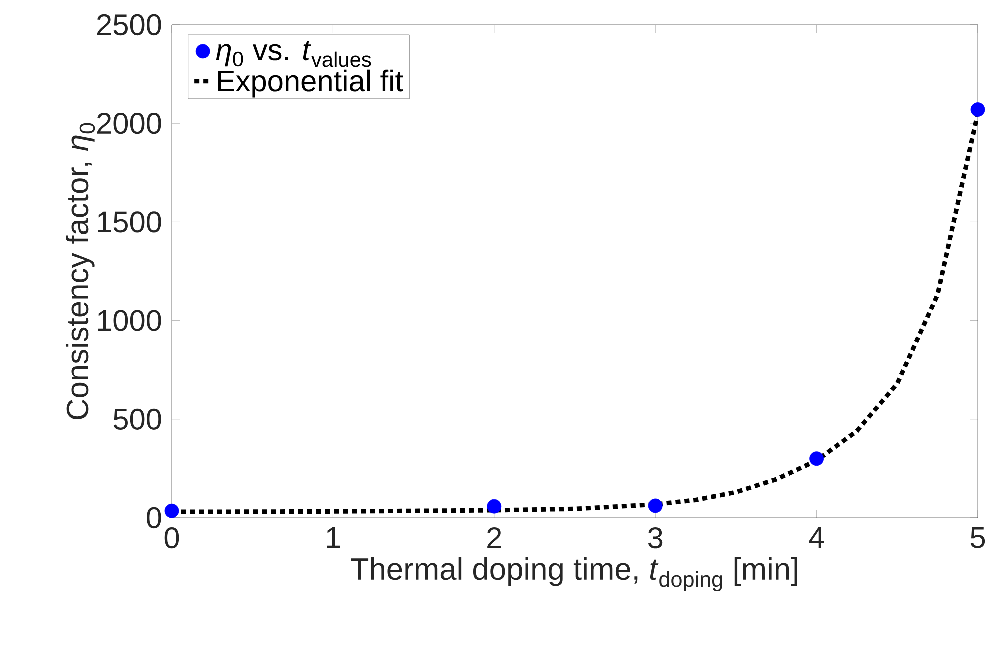 This screenshot has width=990, height=646. I want to click on legend-label: Exponential fit, so click(311, 84).